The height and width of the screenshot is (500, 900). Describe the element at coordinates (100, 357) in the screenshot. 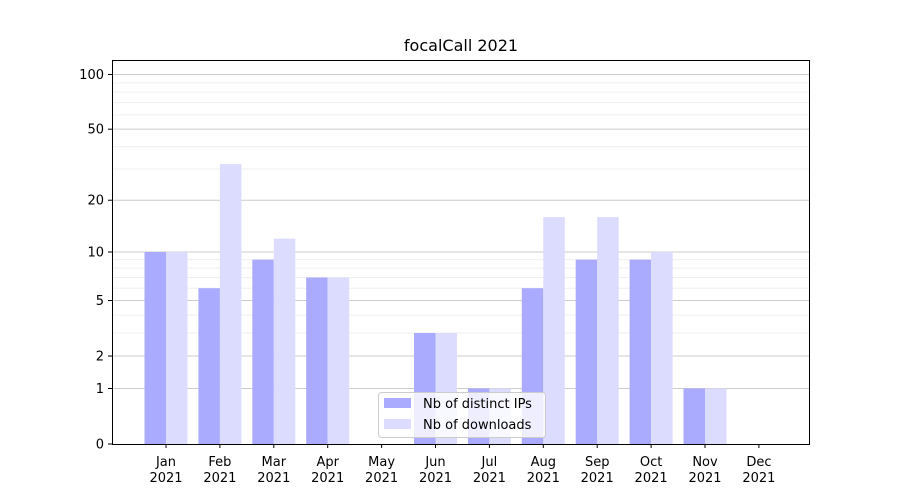

I see `y-tick-label: 2` at that location.